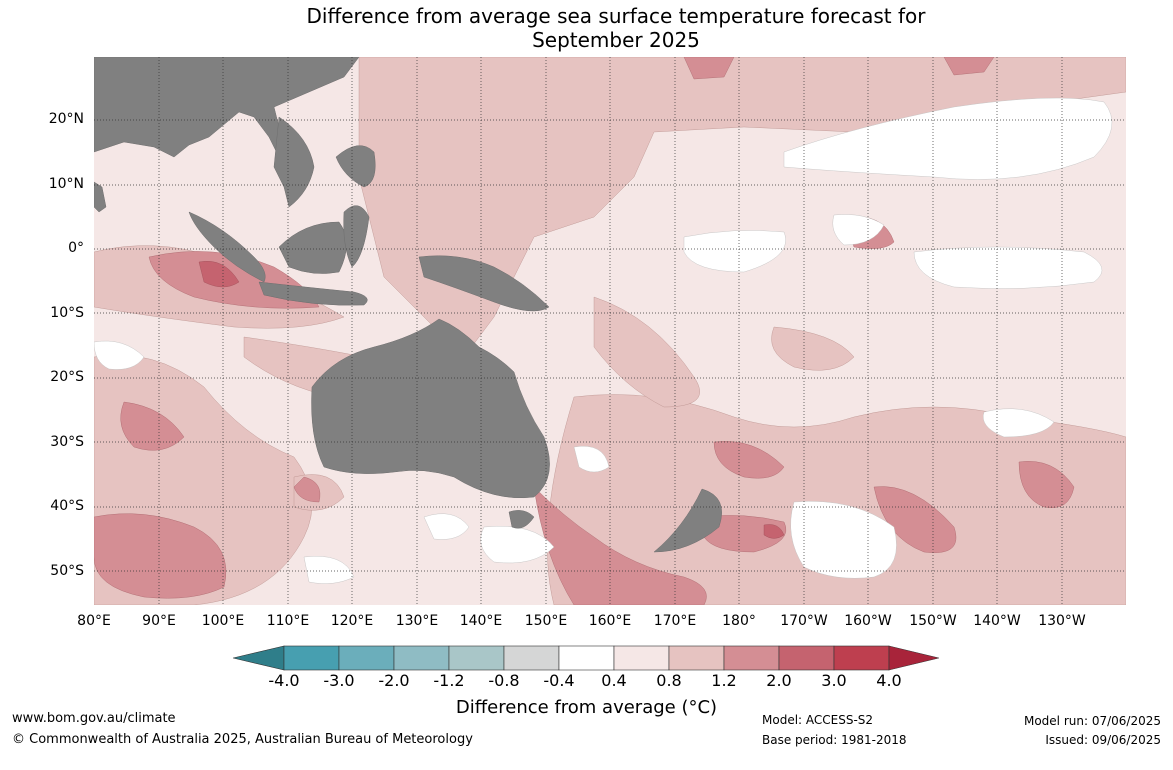 This screenshot has height=770, width=1173. What do you see at coordinates (997, 621) in the screenshot?
I see `lon-label-140w: 140°W` at bounding box center [997, 621].